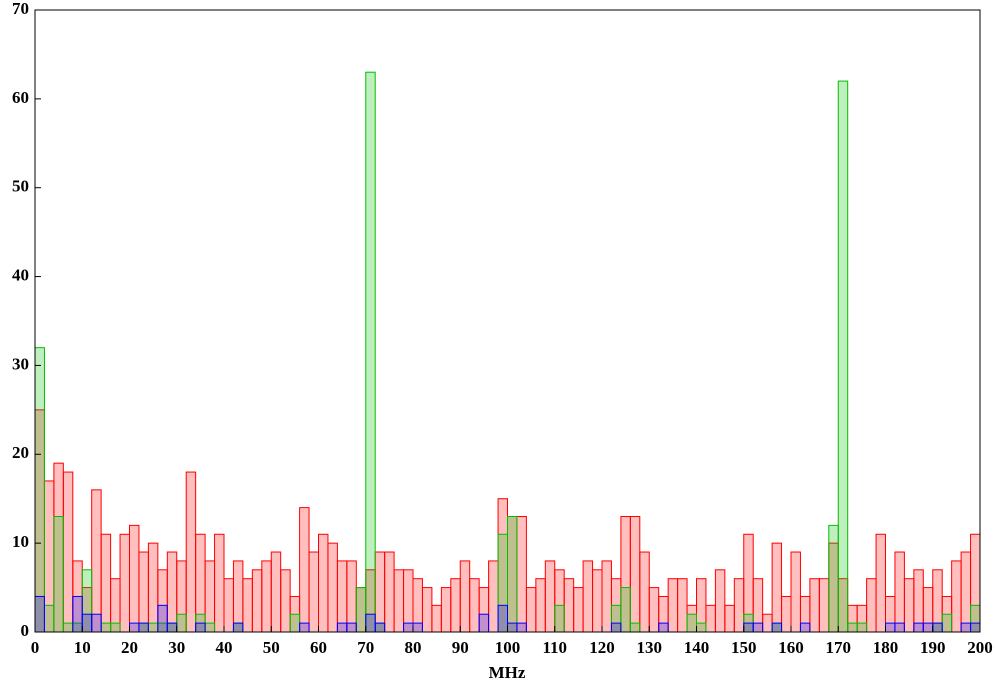 Image resolution: width=997 pixels, height=682 pixels. Describe the element at coordinates (791, 647) in the screenshot. I see `x-tick-label: 160` at that location.